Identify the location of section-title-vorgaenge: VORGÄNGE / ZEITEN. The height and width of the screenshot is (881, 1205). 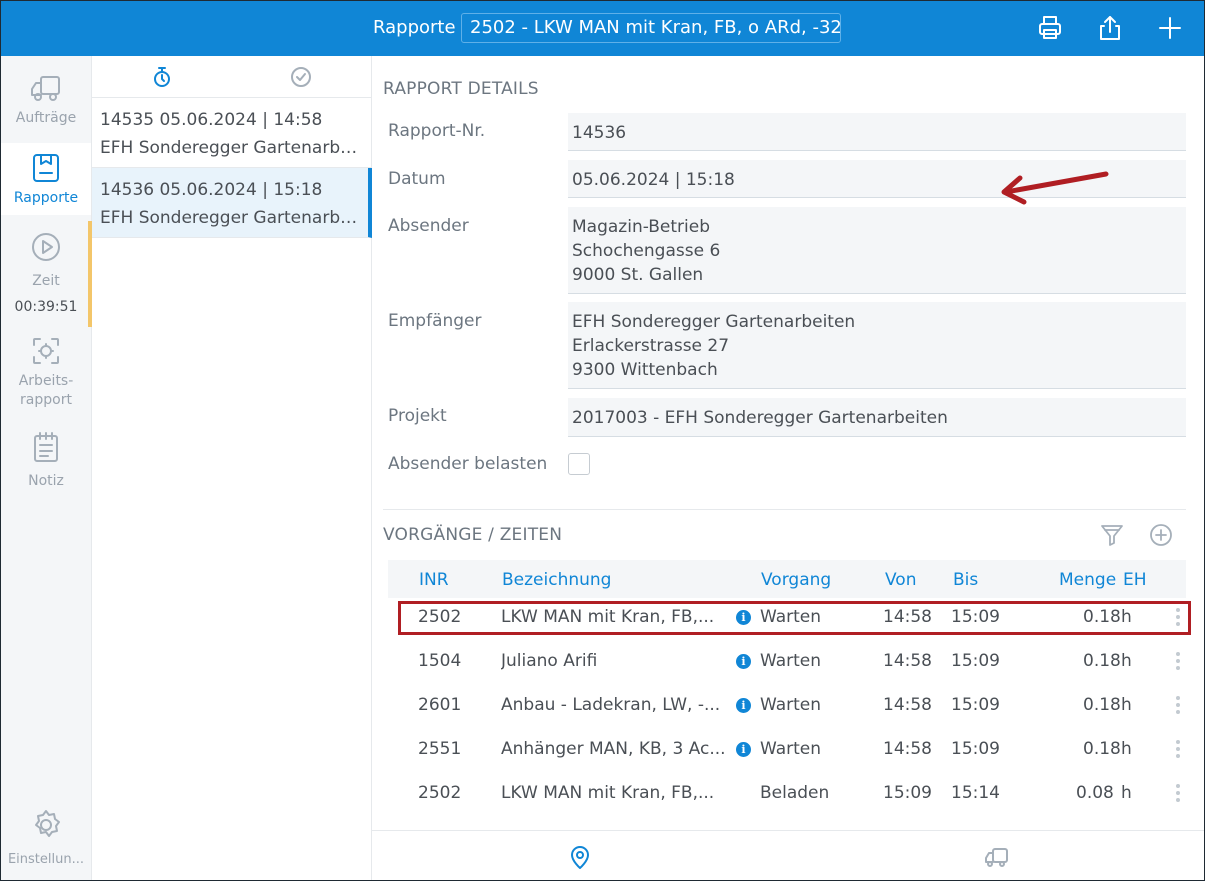
(473, 535).